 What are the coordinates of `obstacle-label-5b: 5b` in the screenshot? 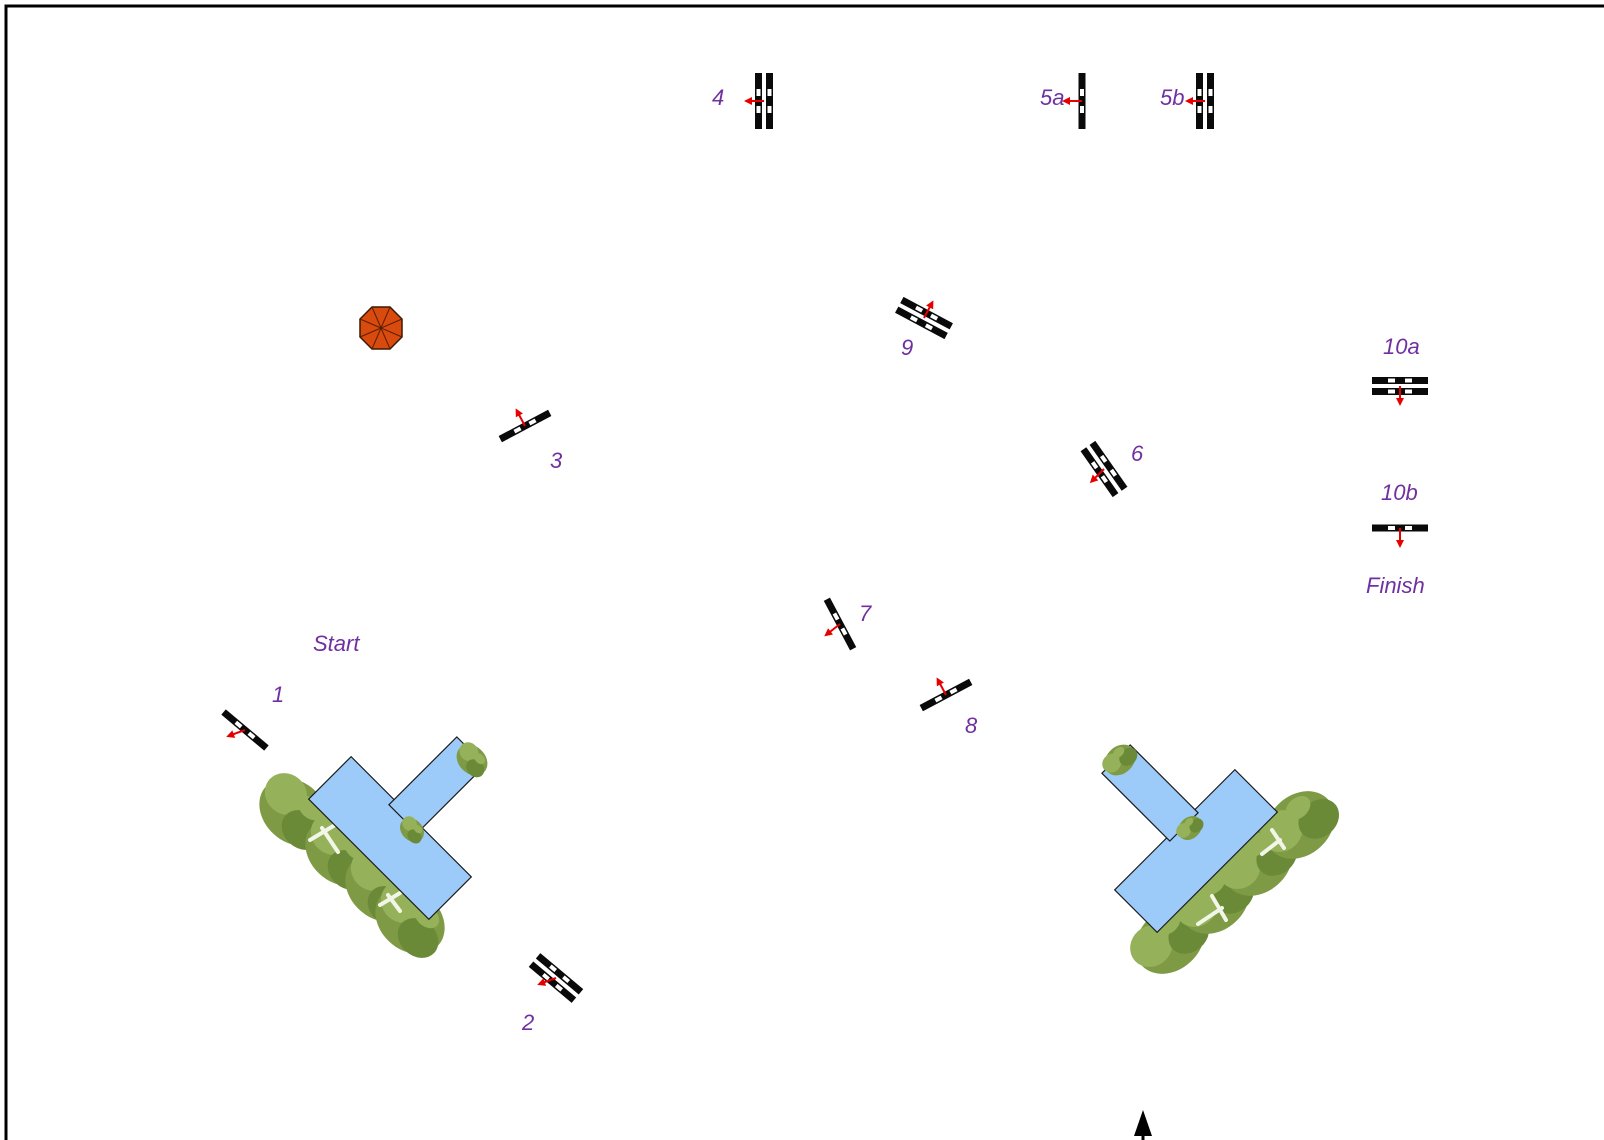 It's located at (1172, 97).